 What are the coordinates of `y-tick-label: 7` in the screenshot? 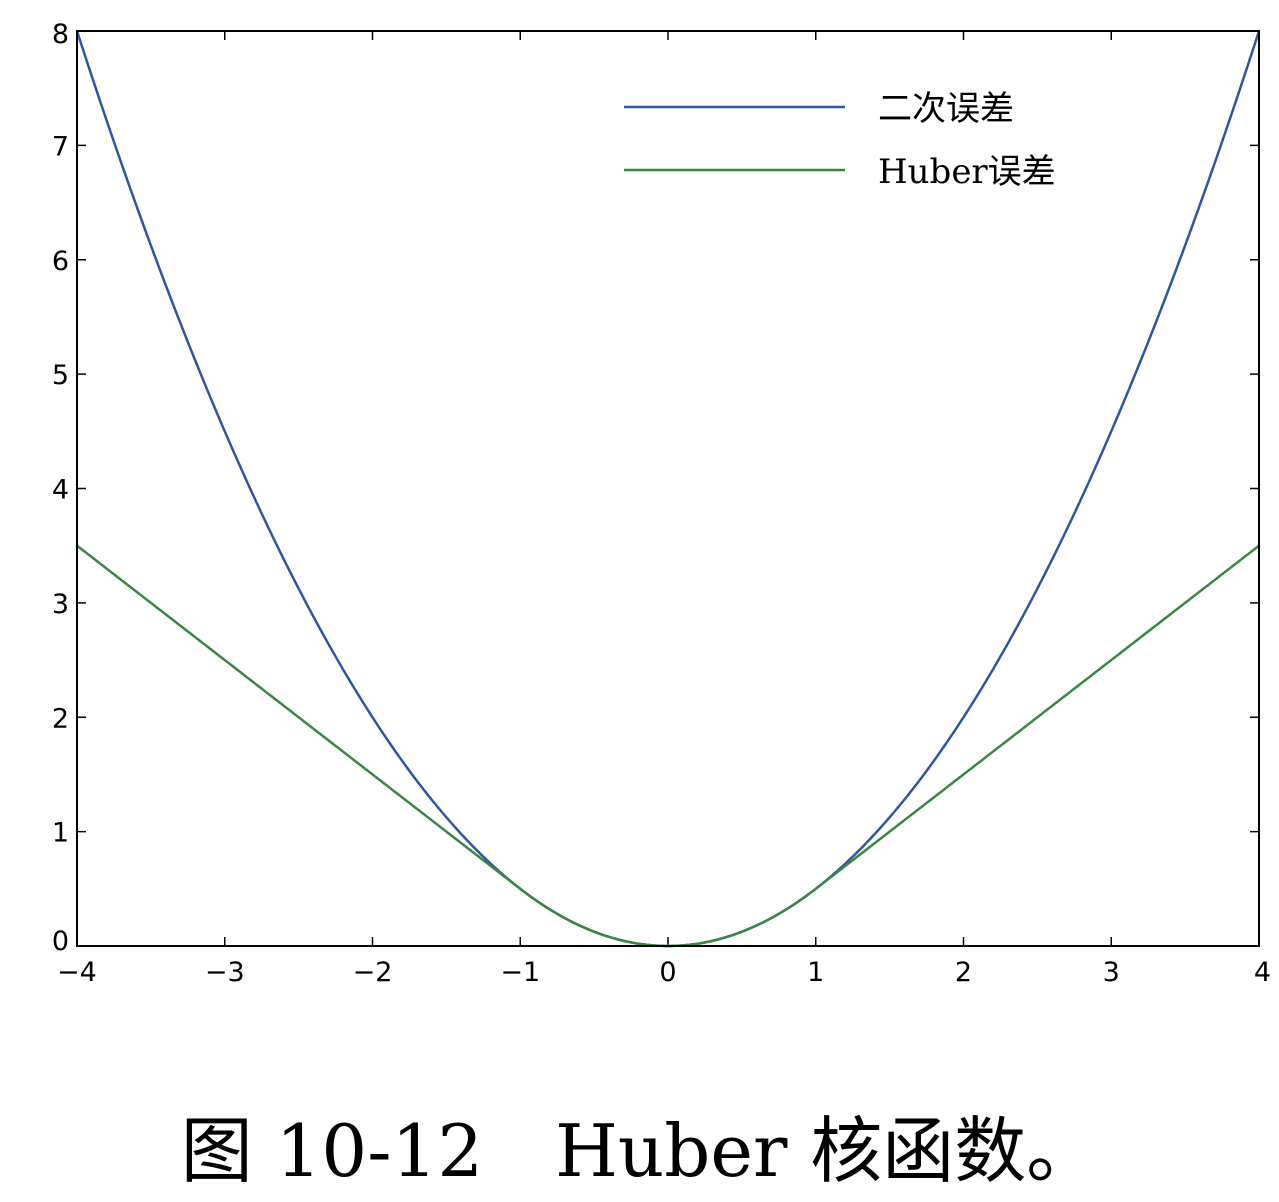 It's located at (60, 146).